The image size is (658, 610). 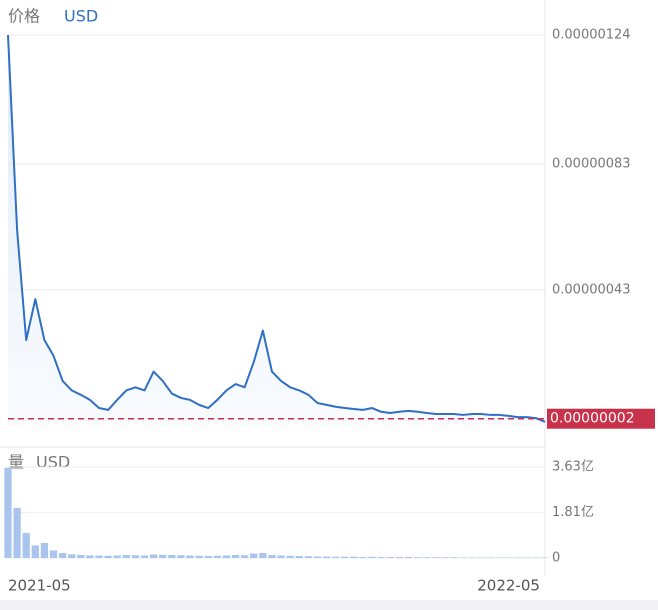 I want to click on y-tick-label: 0.00000124, so click(x=591, y=35).